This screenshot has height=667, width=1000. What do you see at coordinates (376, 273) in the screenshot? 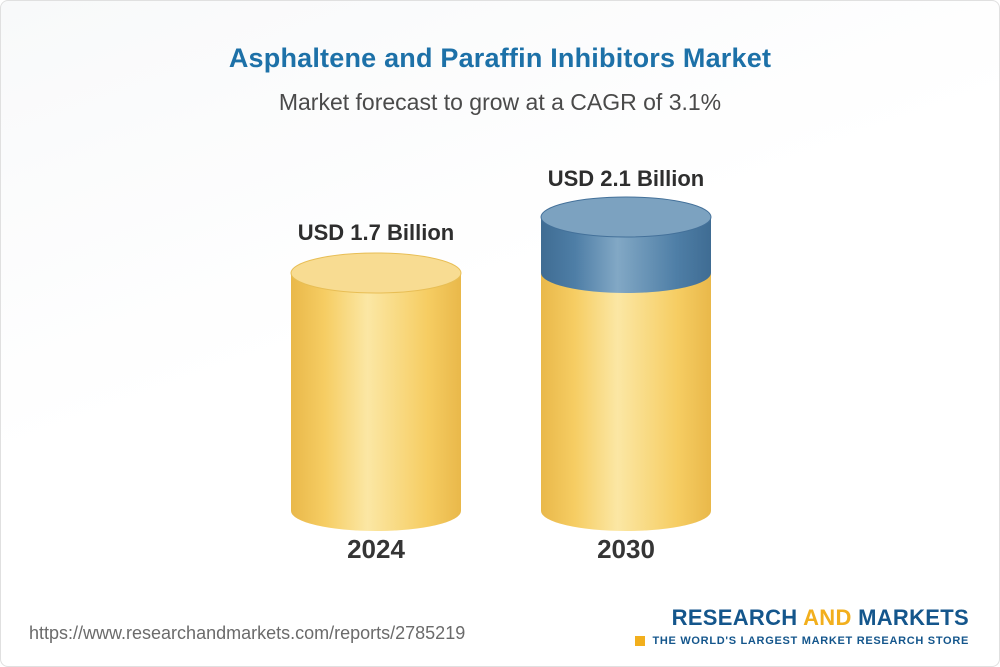
I see `bar-2024-top-ellipse` at bounding box center [376, 273].